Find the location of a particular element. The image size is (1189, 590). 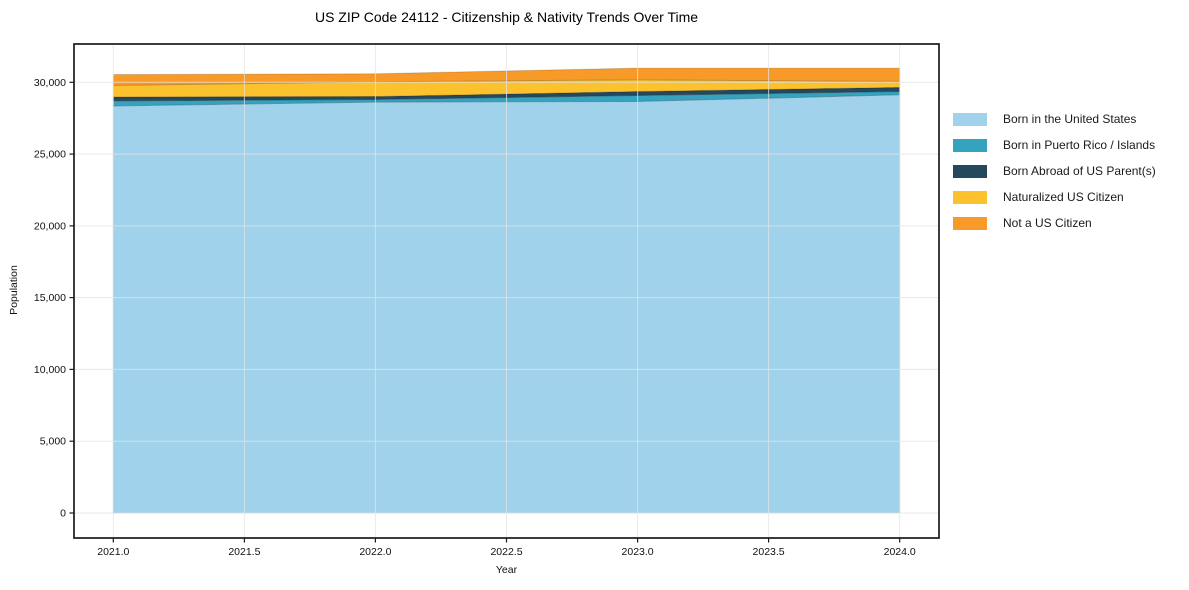

legend-item: Not a US Citizen is located at coordinates (1054, 223).